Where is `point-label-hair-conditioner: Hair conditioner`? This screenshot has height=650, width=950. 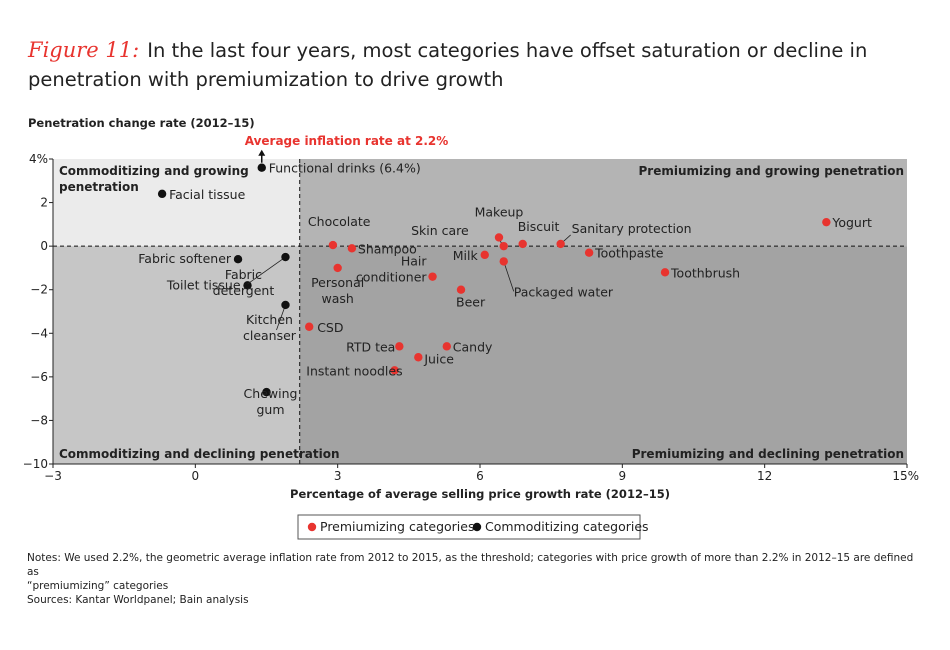
point-label-hair-conditioner: Hair conditioner is located at coordinates (391, 269).